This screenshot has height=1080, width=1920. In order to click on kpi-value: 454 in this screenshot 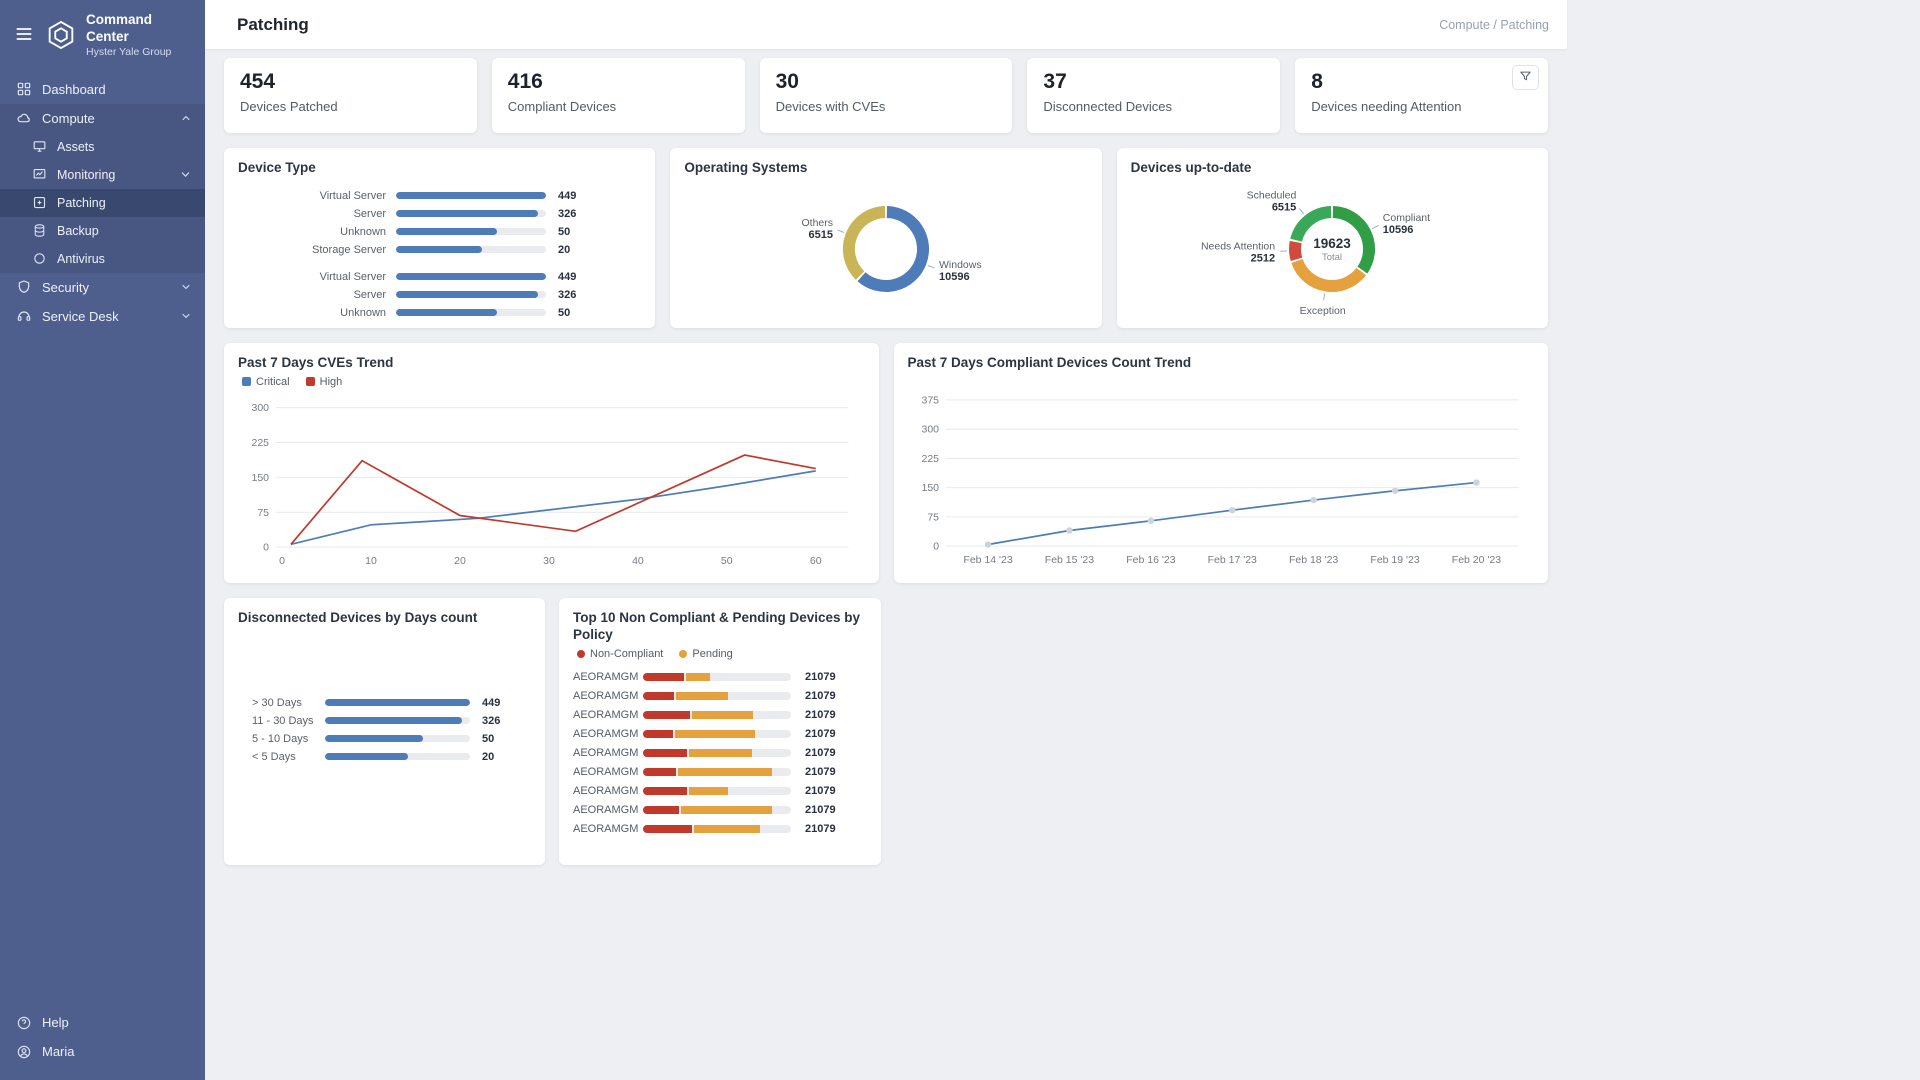, I will do `click(258, 81)`.